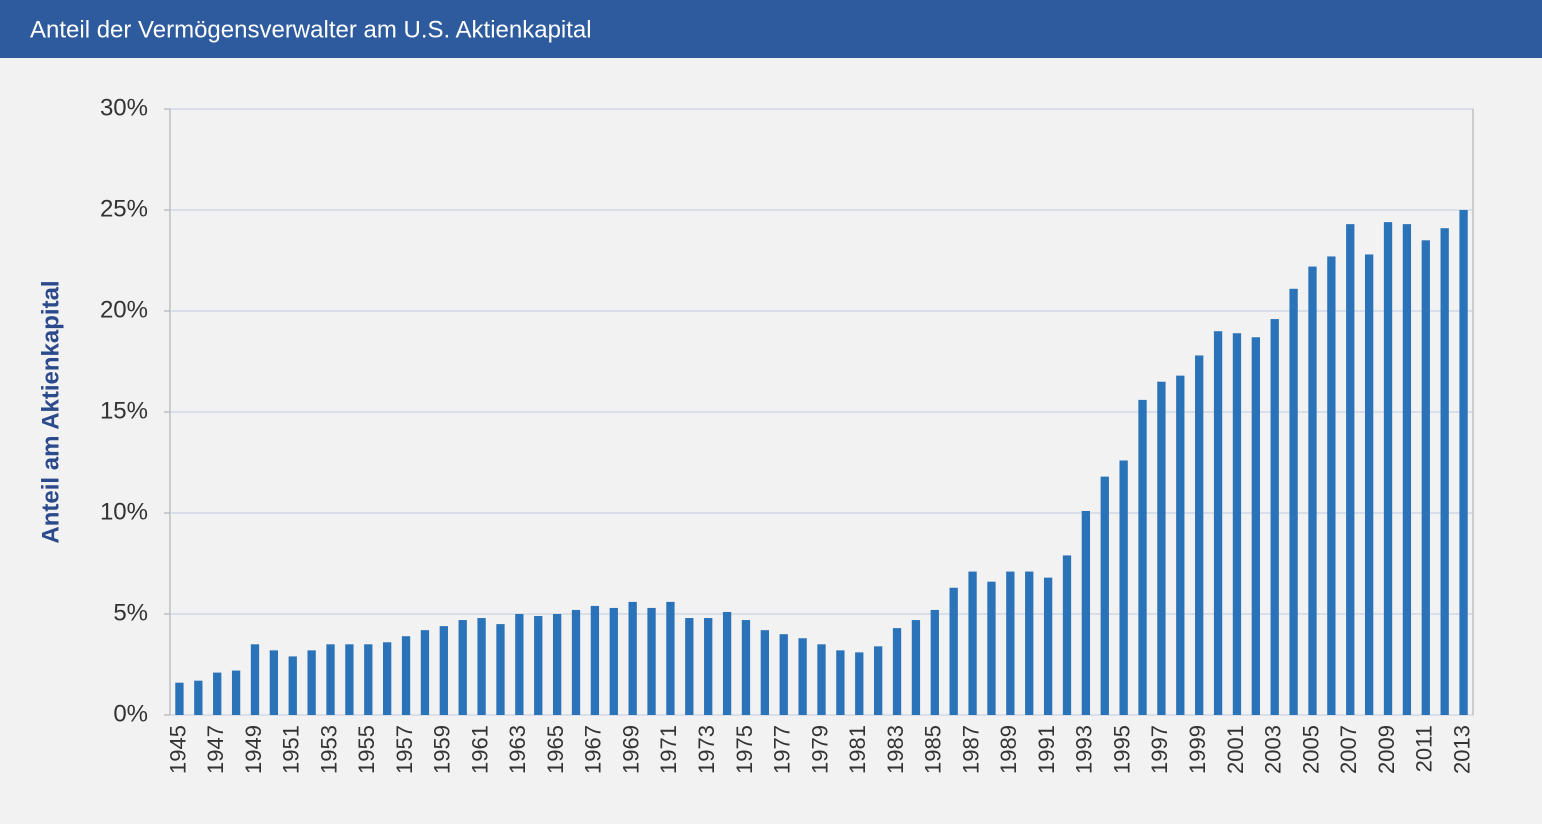  What do you see at coordinates (479, 749) in the screenshot?
I see `x-tick-label: 1961` at bounding box center [479, 749].